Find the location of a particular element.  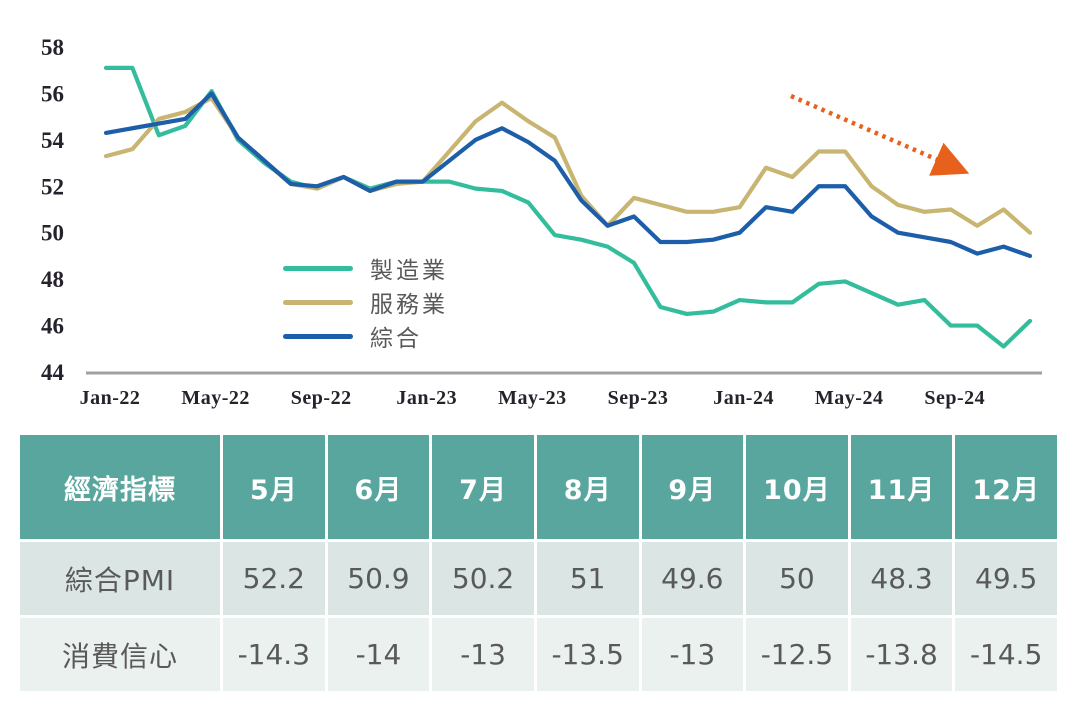

table-cell: 49.6 is located at coordinates (692, 578).